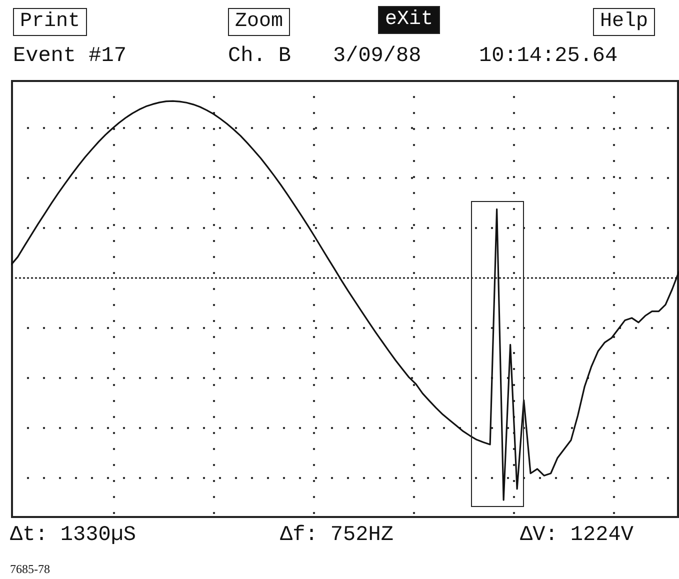 Image resolution: width=679 pixels, height=579 pixels. I want to click on text: 3/09/88, so click(377, 56).